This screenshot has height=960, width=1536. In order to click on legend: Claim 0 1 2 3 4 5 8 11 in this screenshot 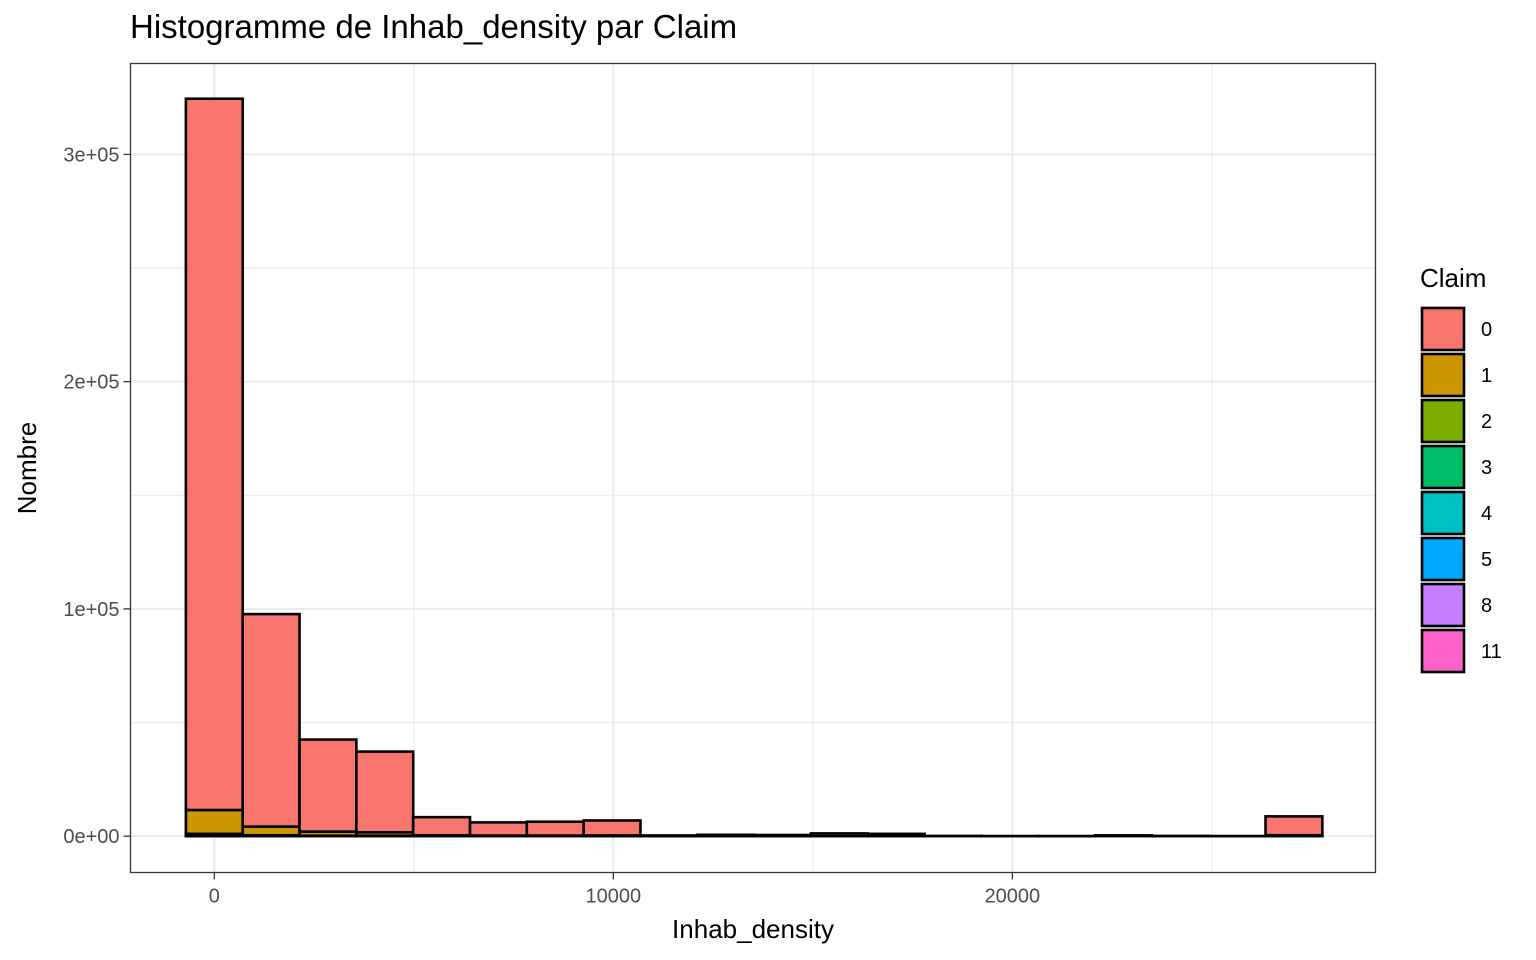, I will do `click(1461, 468)`.